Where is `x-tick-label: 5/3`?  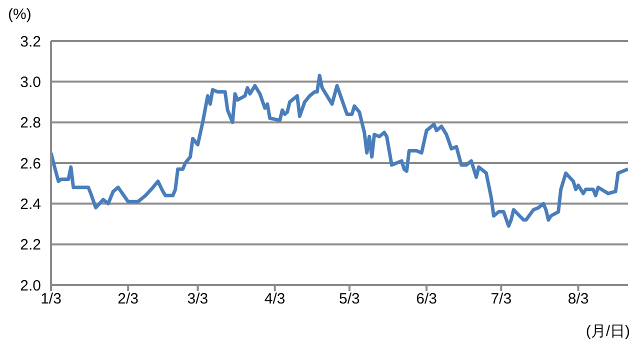 x-tick-label: 5/3 is located at coordinates (349, 299).